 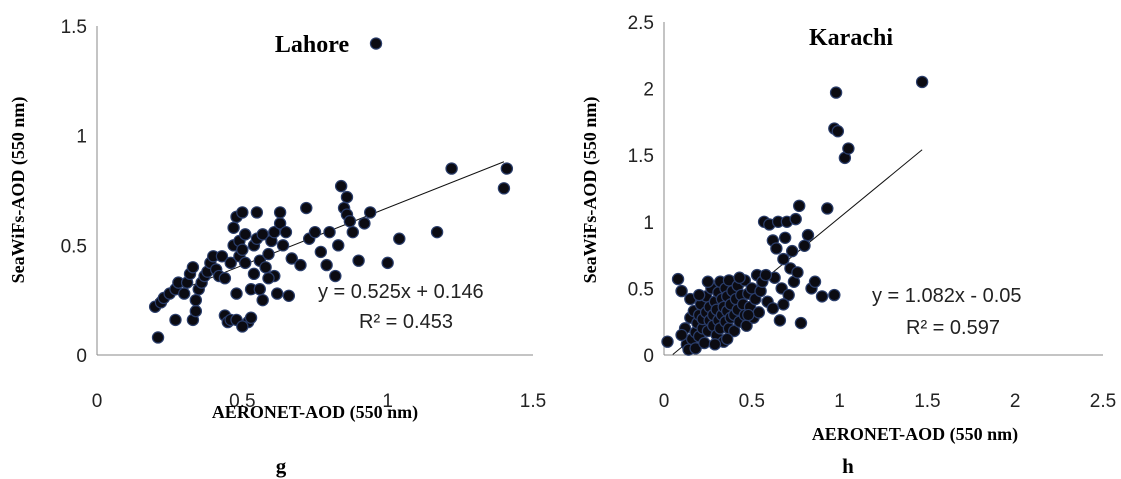 What do you see at coordinates (18, 190) in the screenshot?
I see `y-axis-title-lahore: SeaWiFs-AOD (550 nm)` at bounding box center [18, 190].